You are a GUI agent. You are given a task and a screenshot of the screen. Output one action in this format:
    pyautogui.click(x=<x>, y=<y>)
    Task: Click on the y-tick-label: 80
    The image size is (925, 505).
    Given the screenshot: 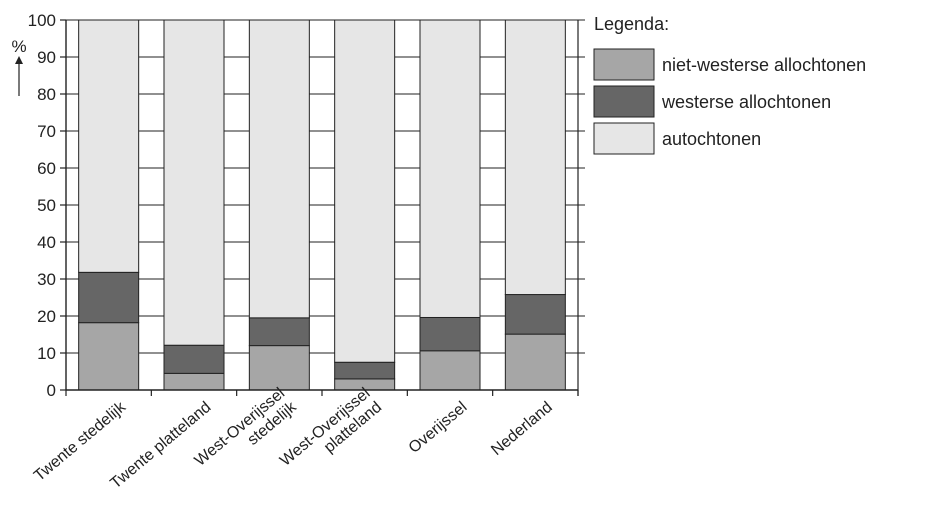 What is the action you would take?
    pyautogui.click(x=46, y=94)
    